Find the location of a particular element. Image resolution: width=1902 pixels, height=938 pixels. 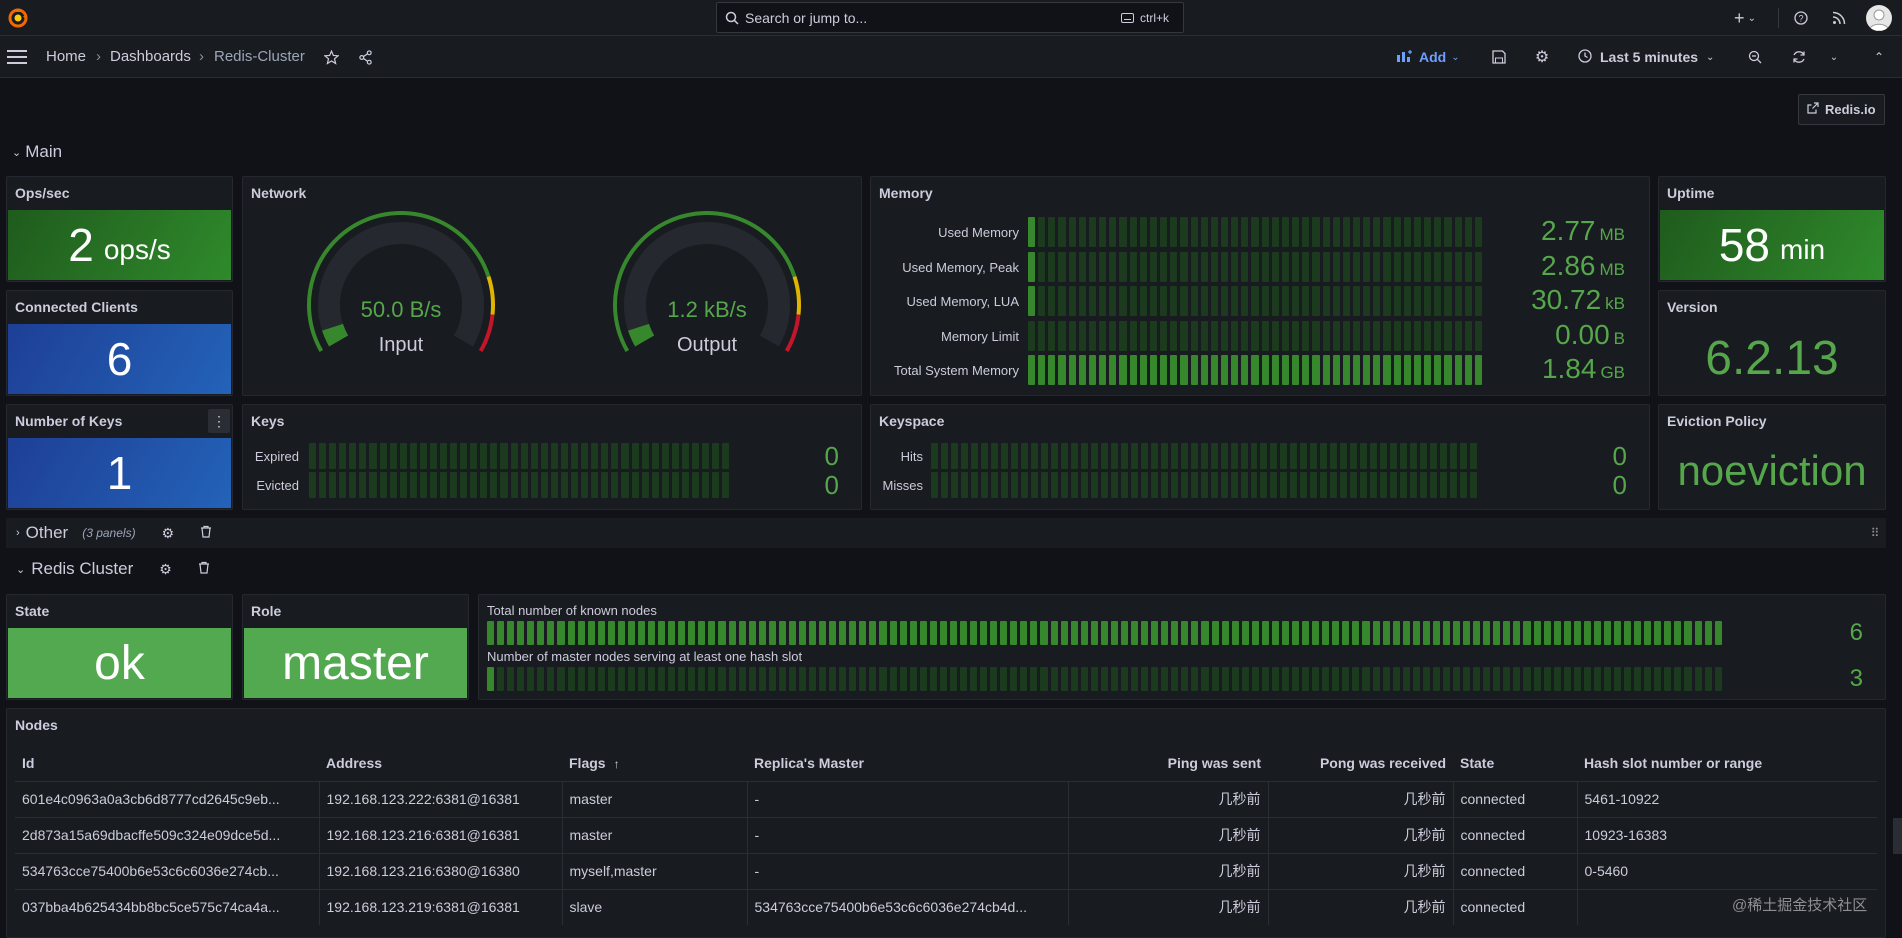

table-cell: 10923-16383 is located at coordinates (1726, 834).